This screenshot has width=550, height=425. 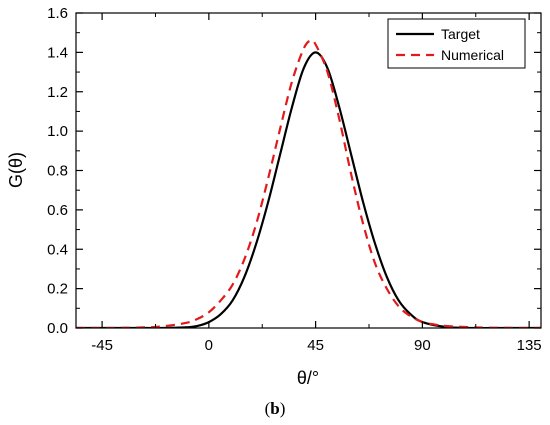 I want to click on legend-box, so click(x=456, y=43).